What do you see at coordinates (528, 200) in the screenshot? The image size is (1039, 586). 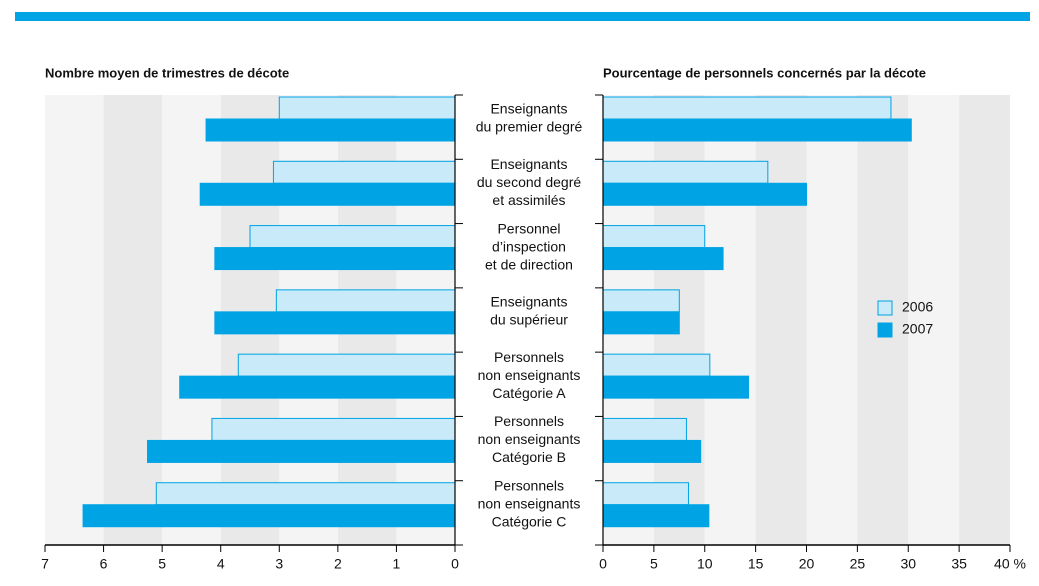 I see `category-label: et assimilés` at bounding box center [528, 200].